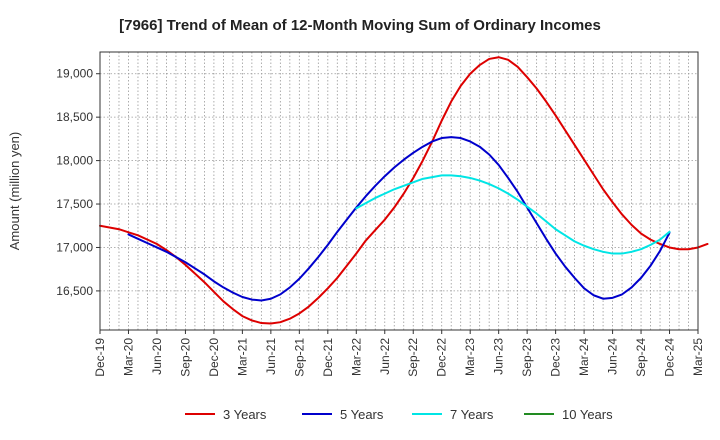 This screenshot has height=440, width=720. I want to click on y-tick-label: 17,000, so click(74, 247).